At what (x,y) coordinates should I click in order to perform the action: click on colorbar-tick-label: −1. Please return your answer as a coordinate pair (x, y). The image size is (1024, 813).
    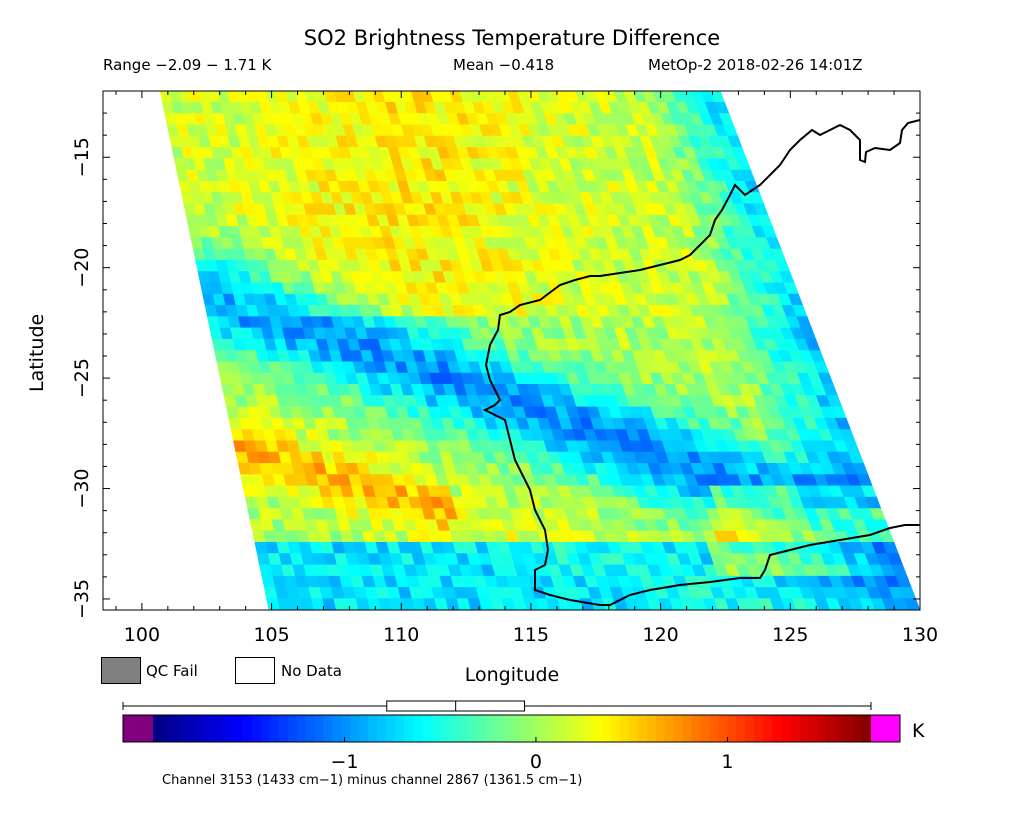
    Looking at the image, I should click on (344, 762).